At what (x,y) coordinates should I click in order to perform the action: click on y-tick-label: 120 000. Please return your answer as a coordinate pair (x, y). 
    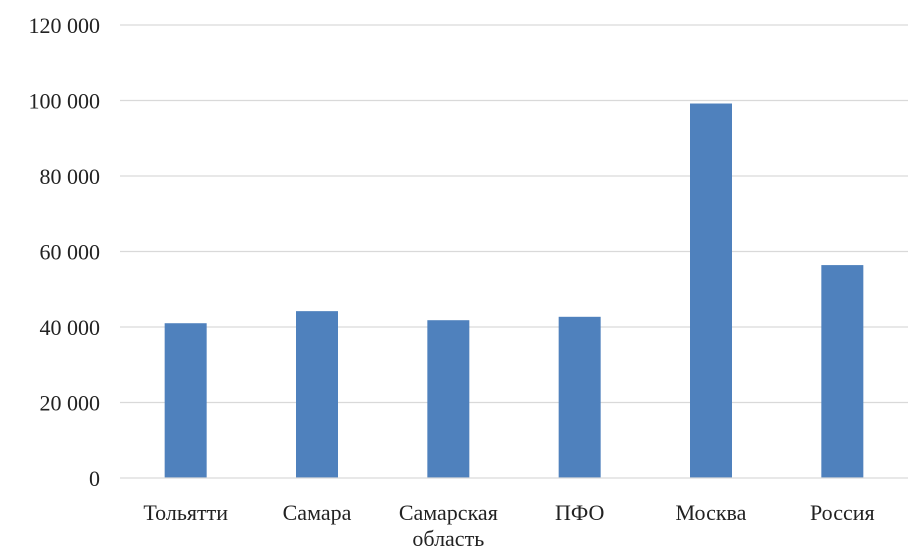
    Looking at the image, I should click on (65, 25).